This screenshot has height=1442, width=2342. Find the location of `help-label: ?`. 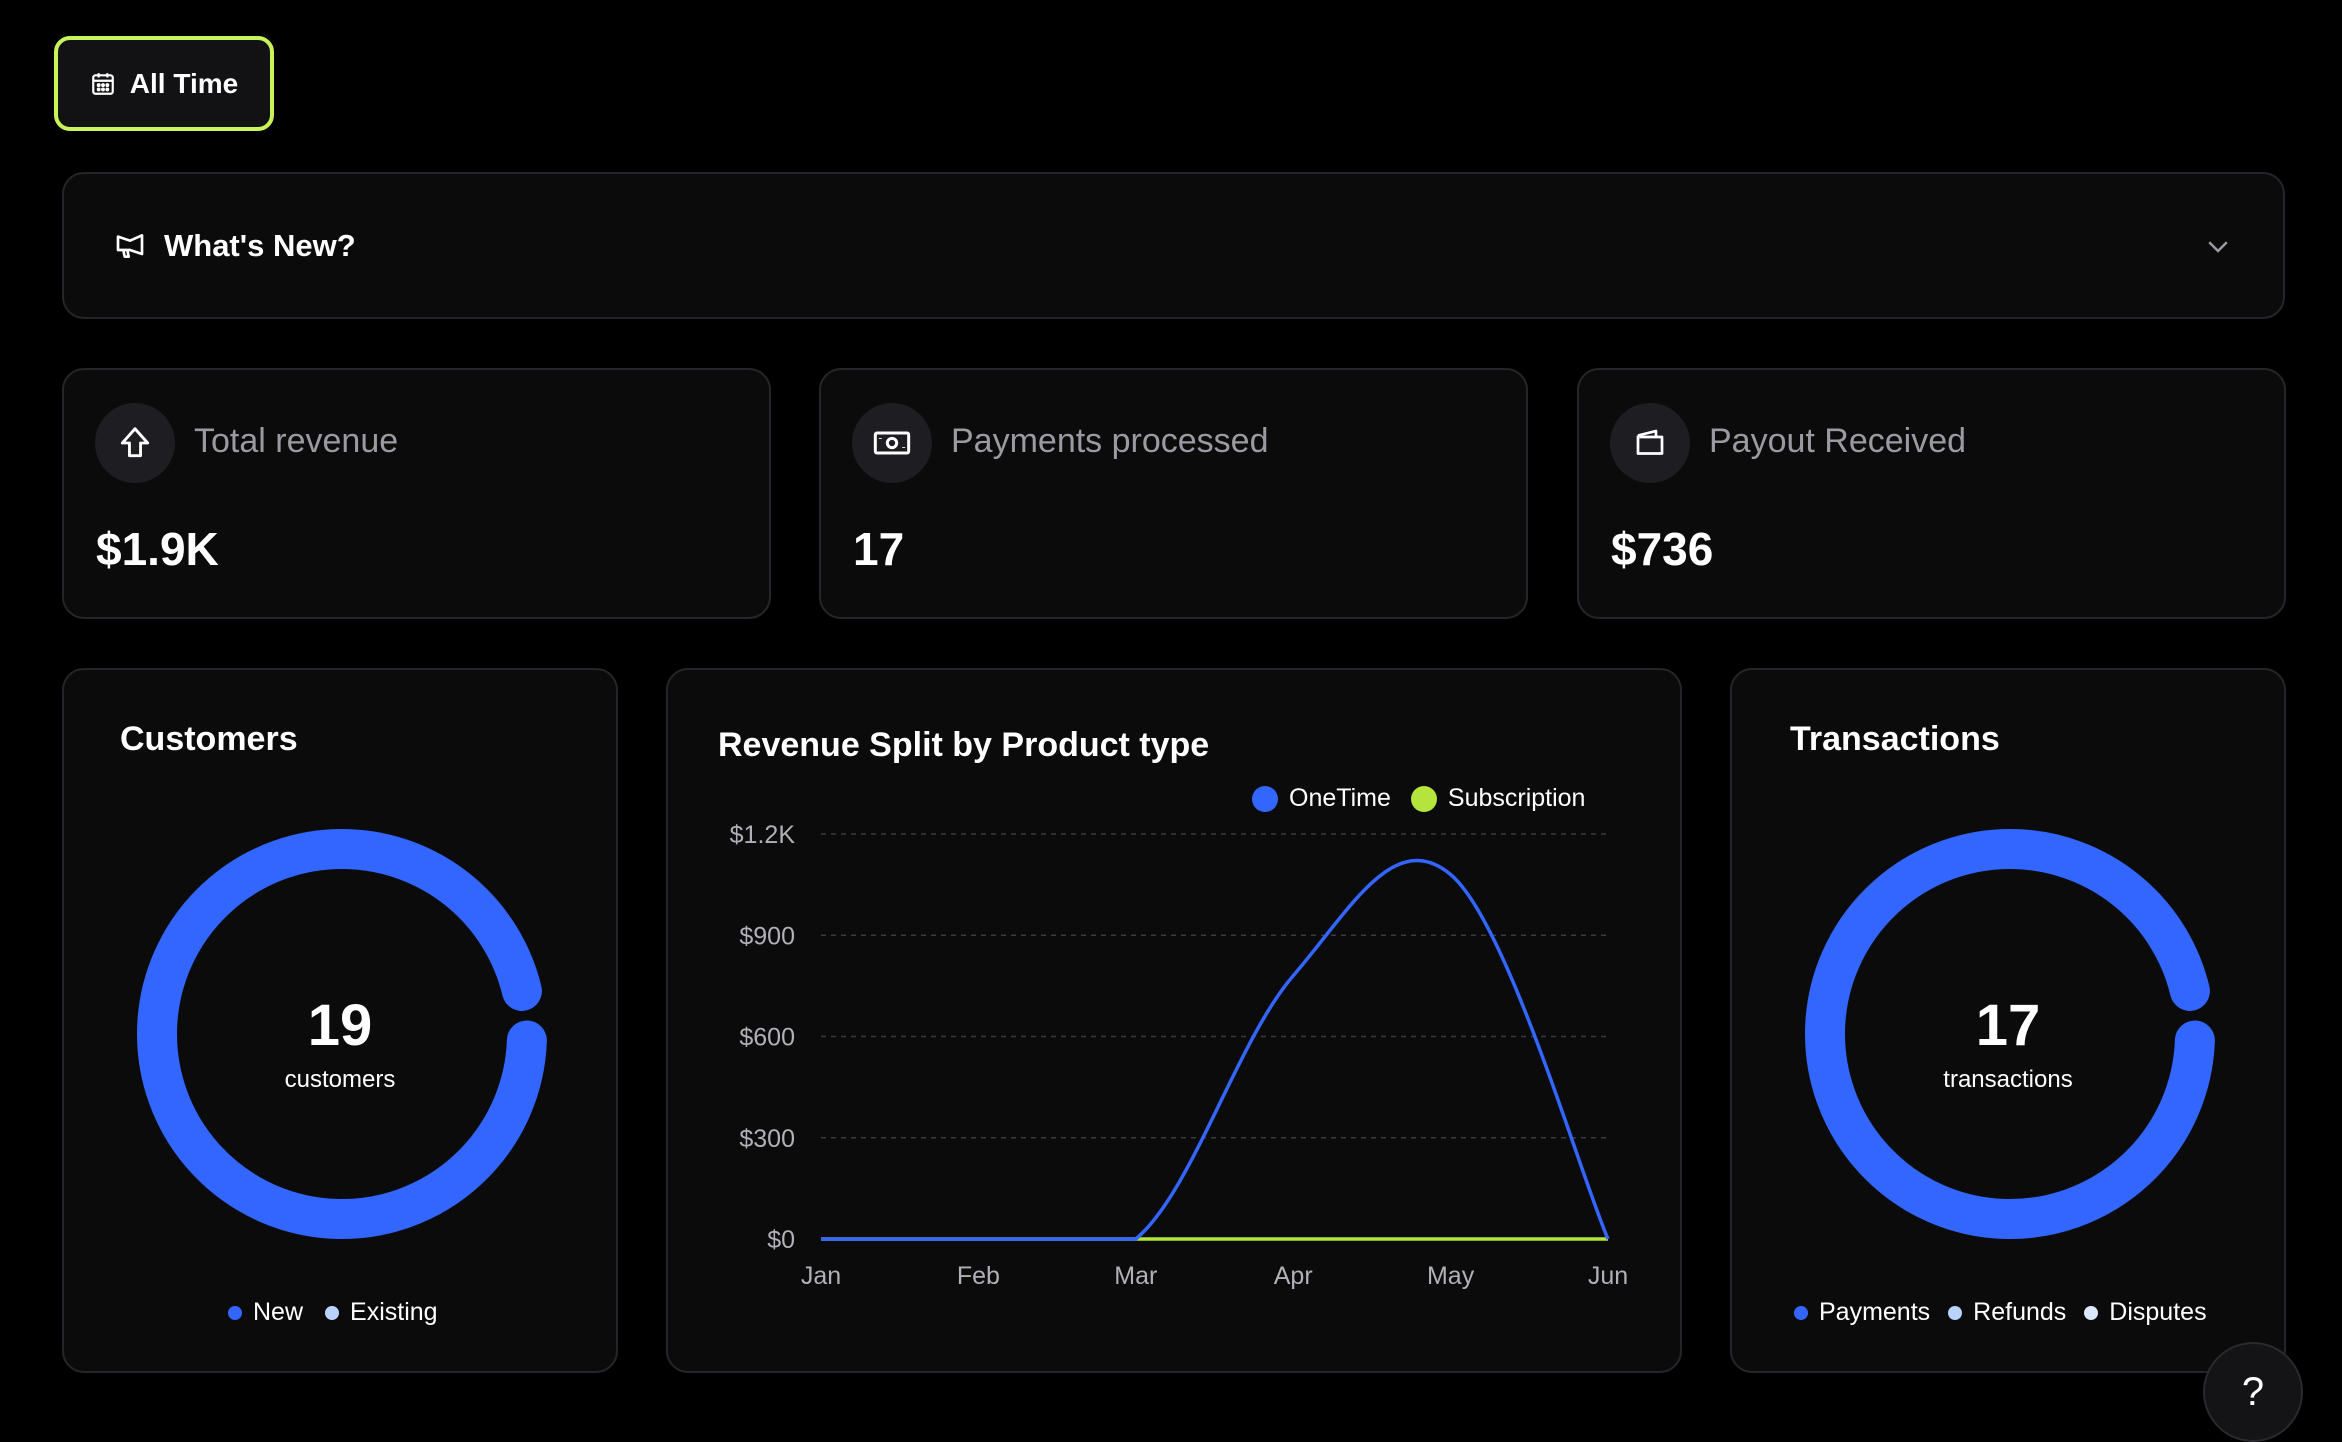

help-label: ? is located at coordinates (2253, 1392).